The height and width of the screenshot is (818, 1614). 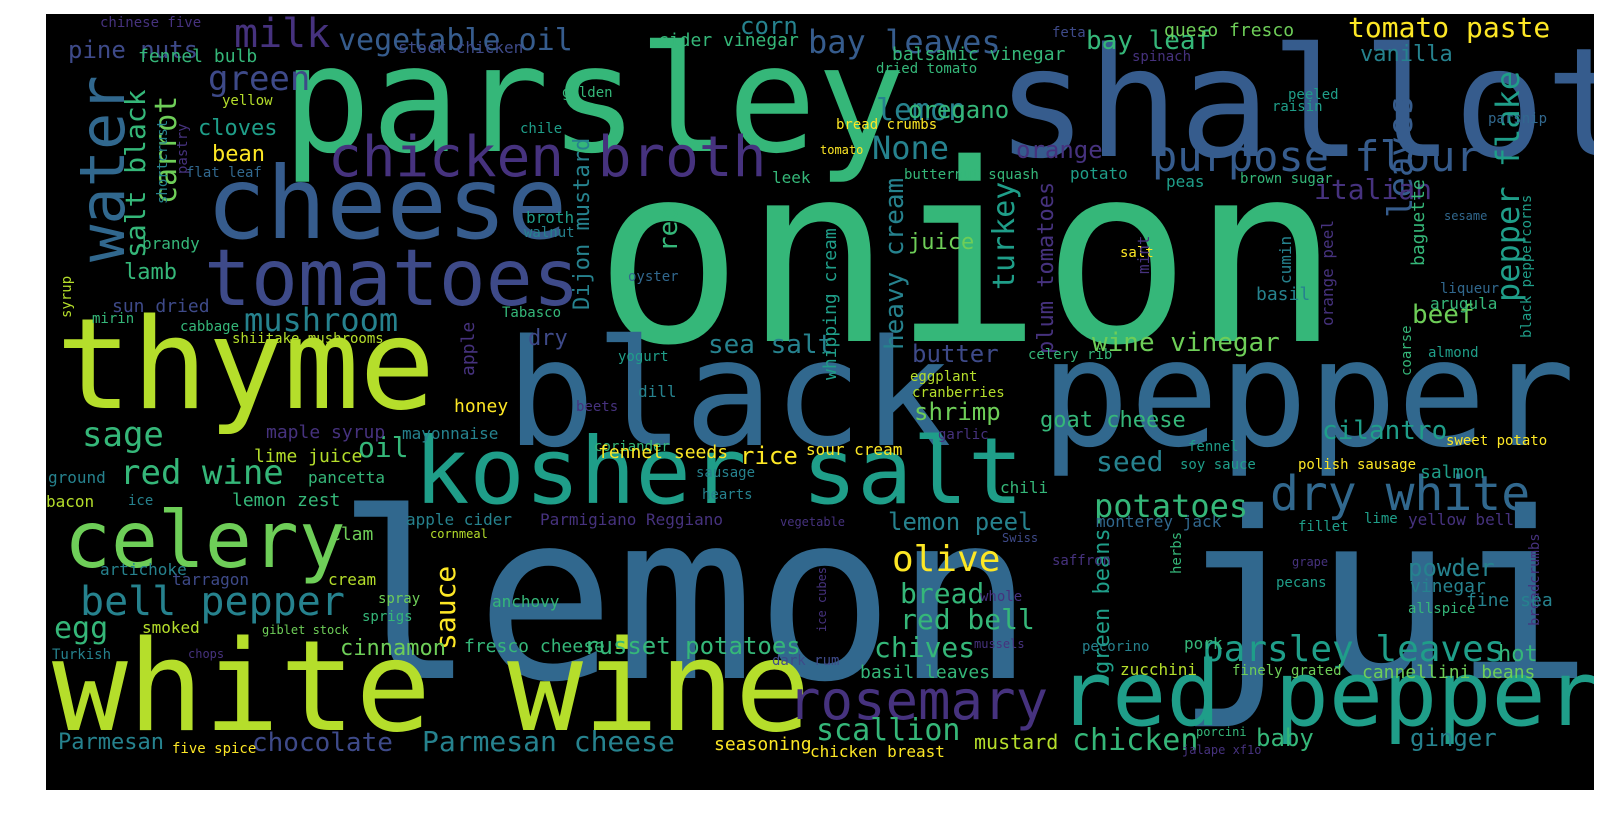 I want to click on word: chives, so click(x=925, y=647).